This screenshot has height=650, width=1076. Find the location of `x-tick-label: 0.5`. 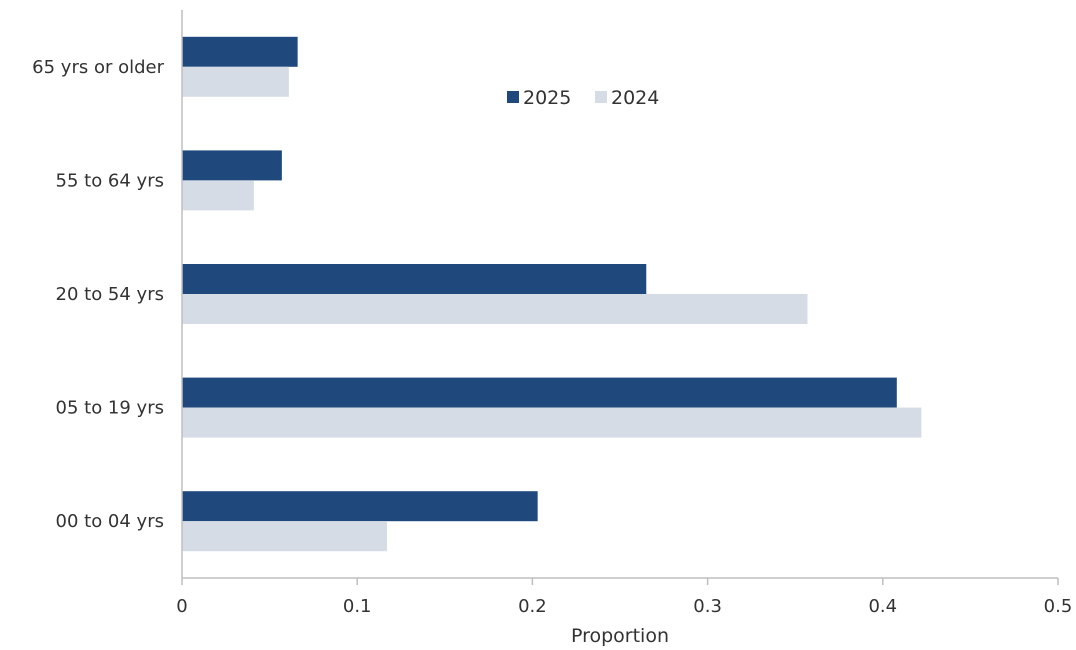

x-tick-label: 0.5 is located at coordinates (1058, 606).